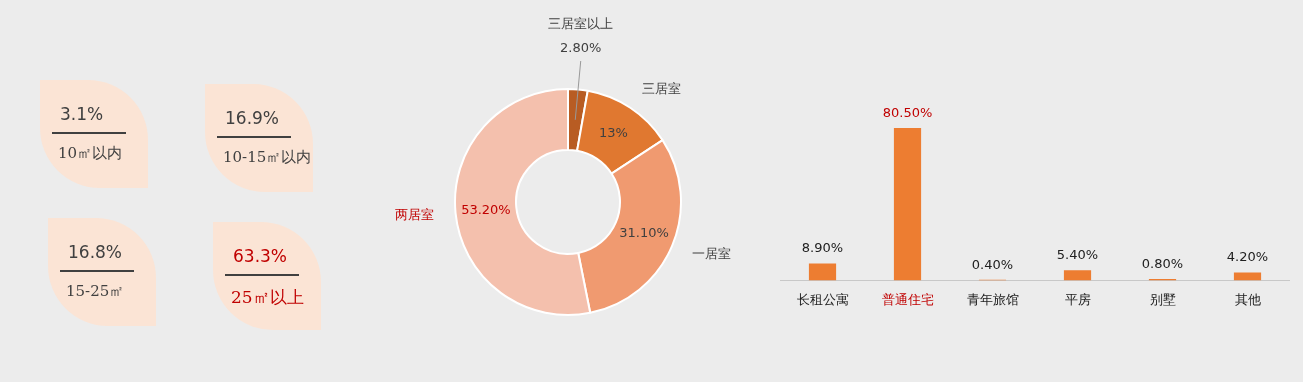 This screenshot has height=382, width=1303. I want to click on x-tick-label: 普通住宅, so click(907, 299).